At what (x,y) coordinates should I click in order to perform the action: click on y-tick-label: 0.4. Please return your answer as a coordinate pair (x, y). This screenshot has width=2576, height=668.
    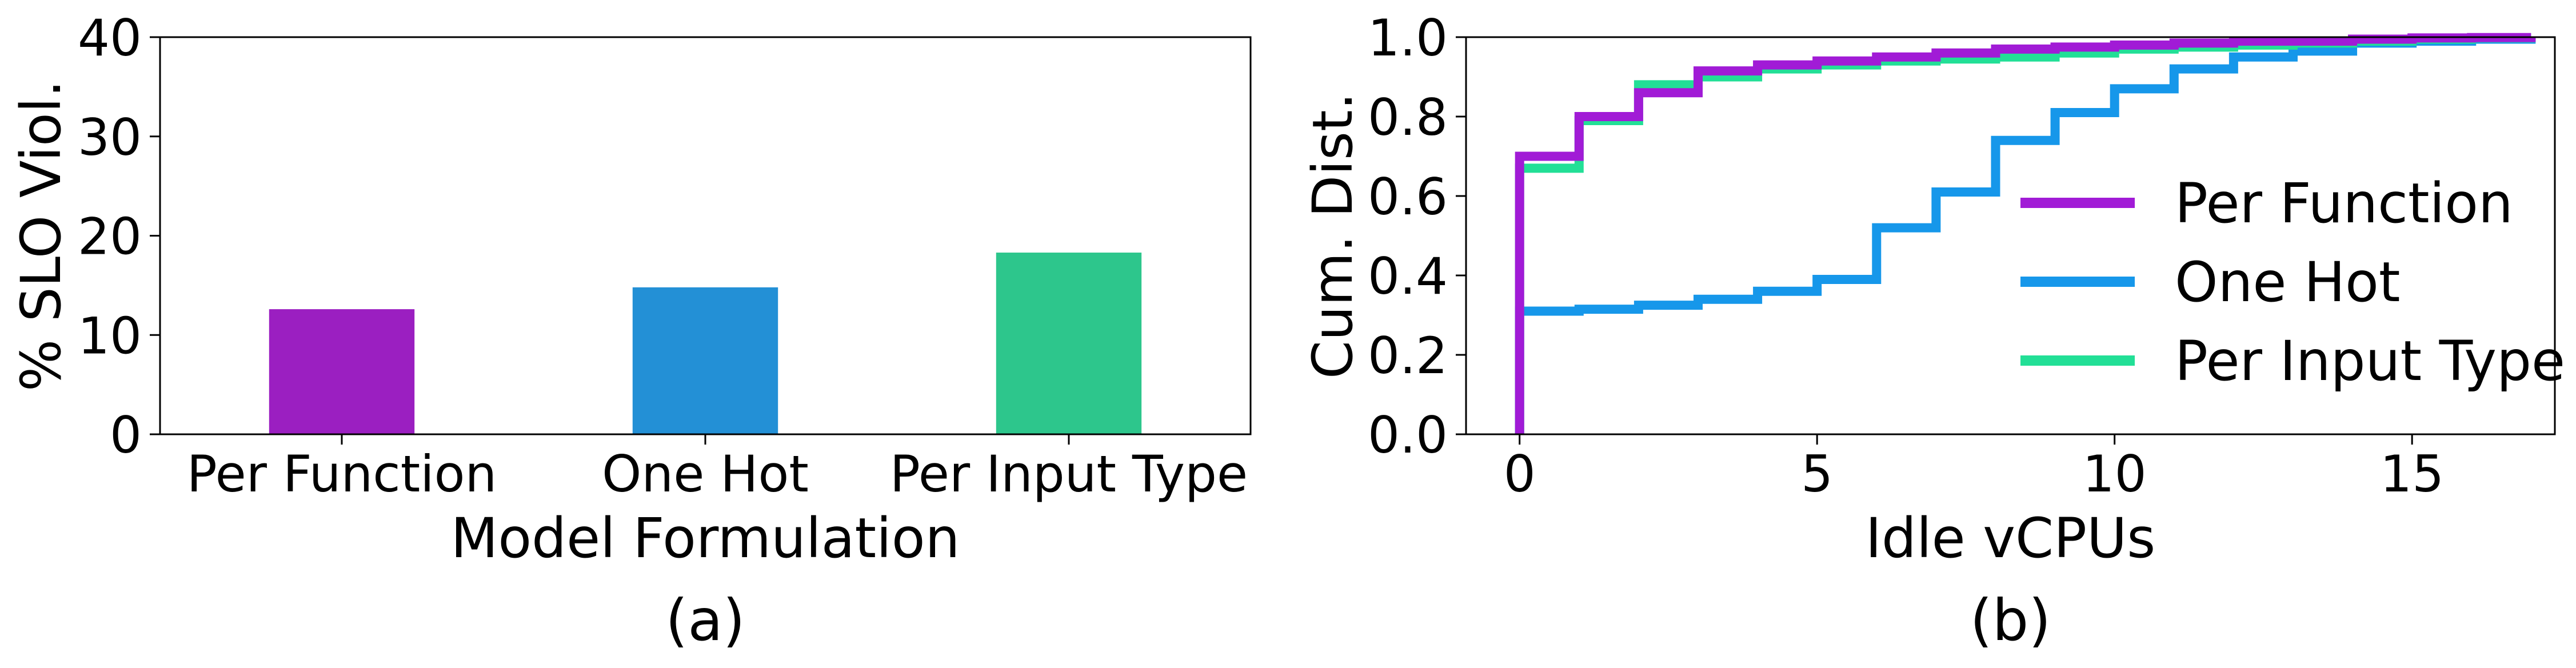
    Looking at the image, I should click on (1408, 276).